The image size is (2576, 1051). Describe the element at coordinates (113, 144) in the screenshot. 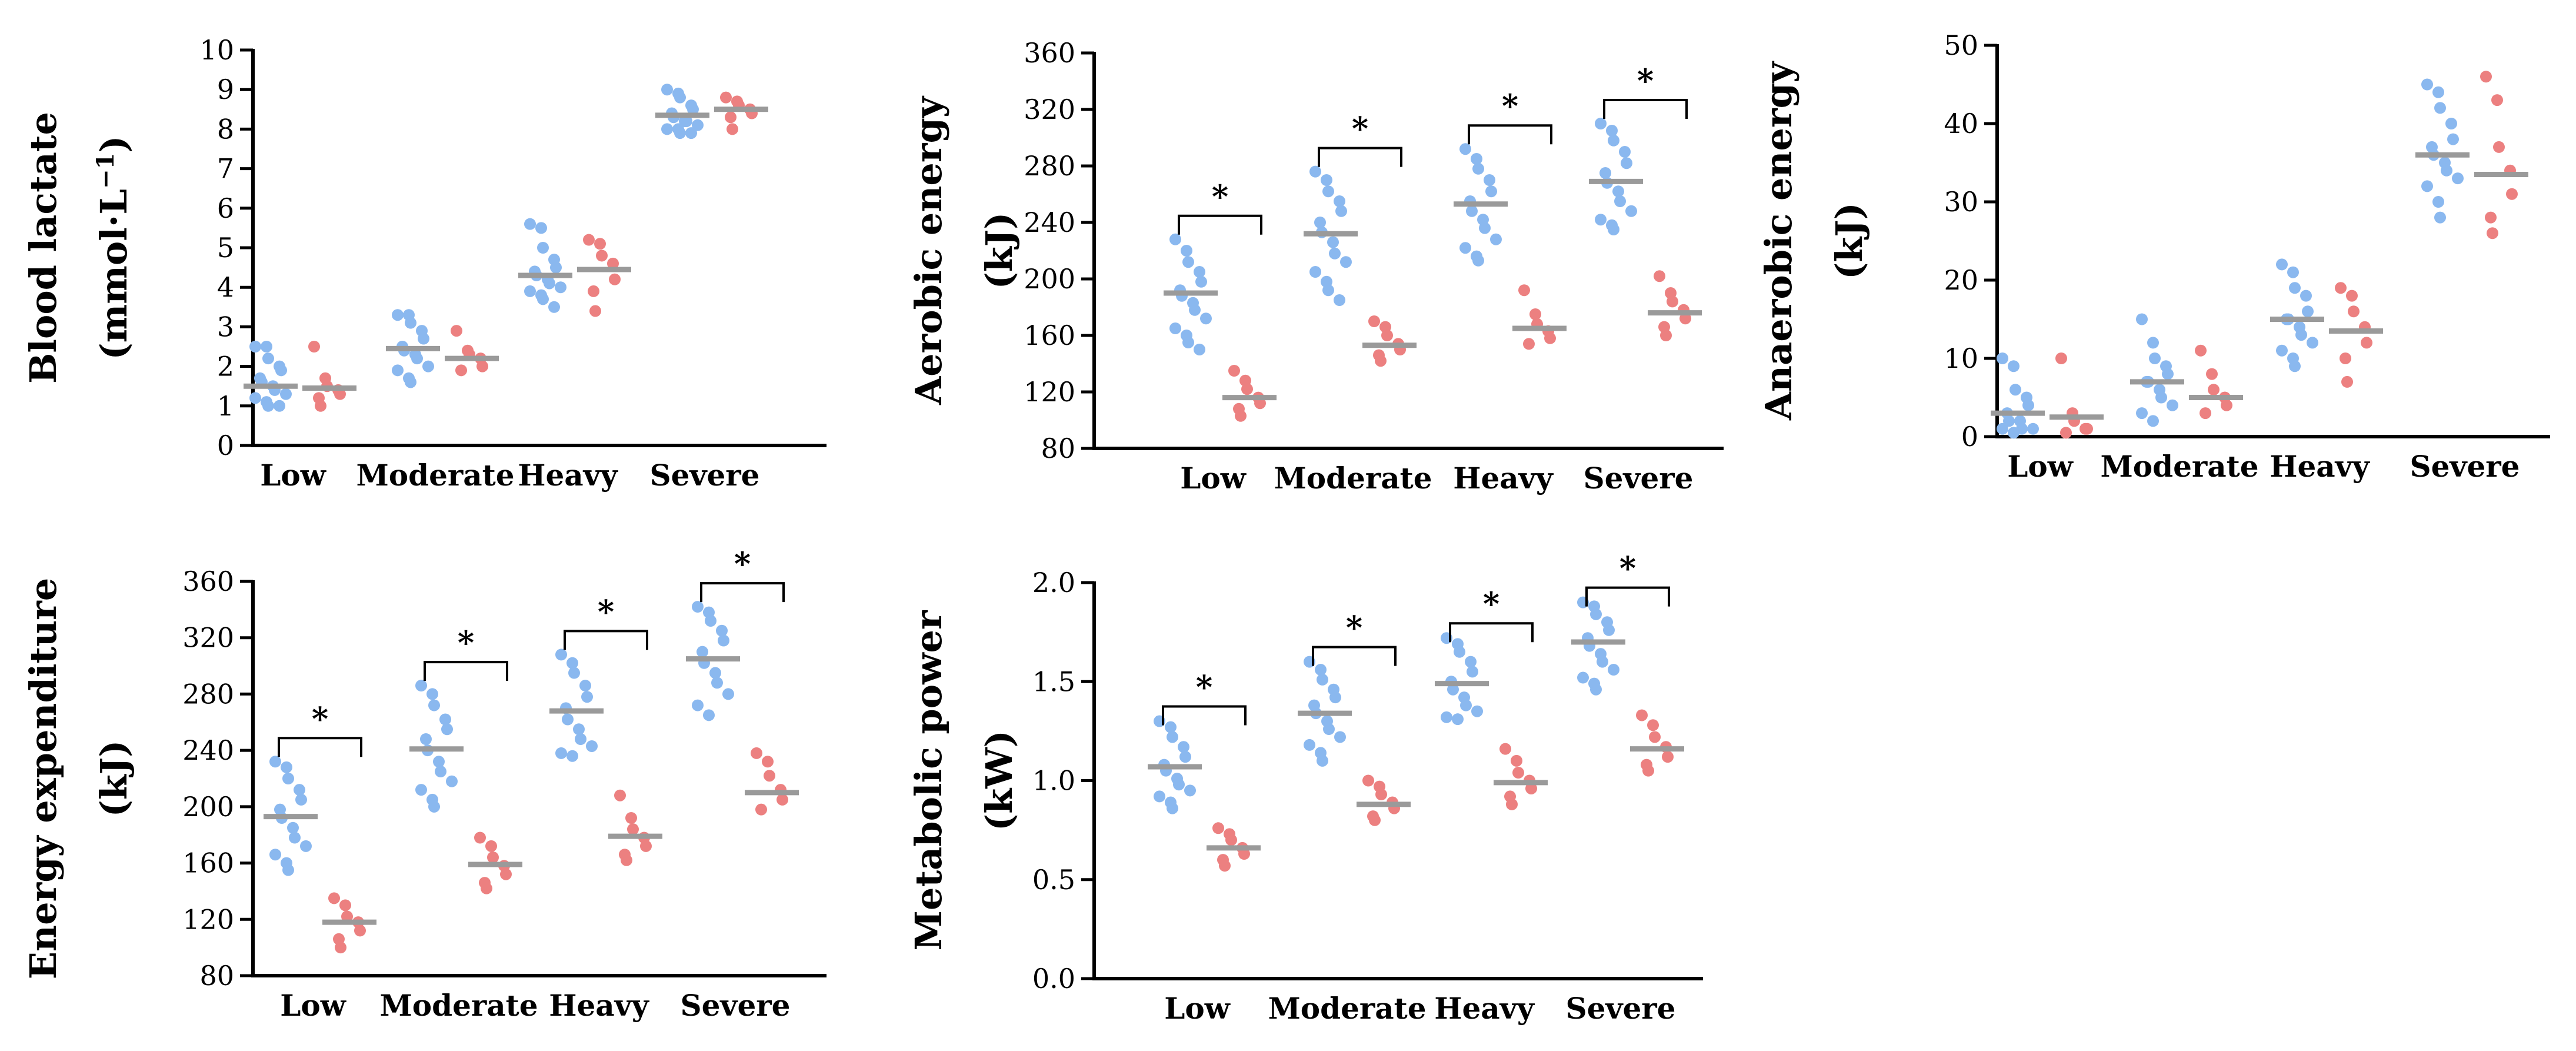

I see `unit-close: )` at that location.